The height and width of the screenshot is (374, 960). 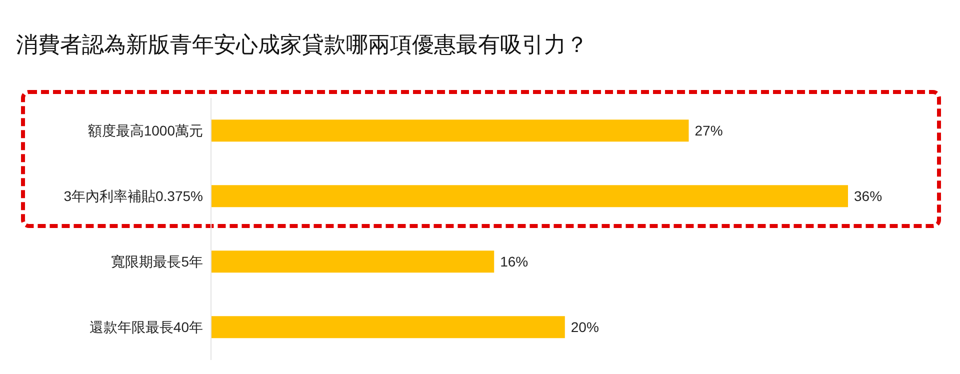 What do you see at coordinates (514, 262) in the screenshot?
I see `data-label: 16%` at bounding box center [514, 262].